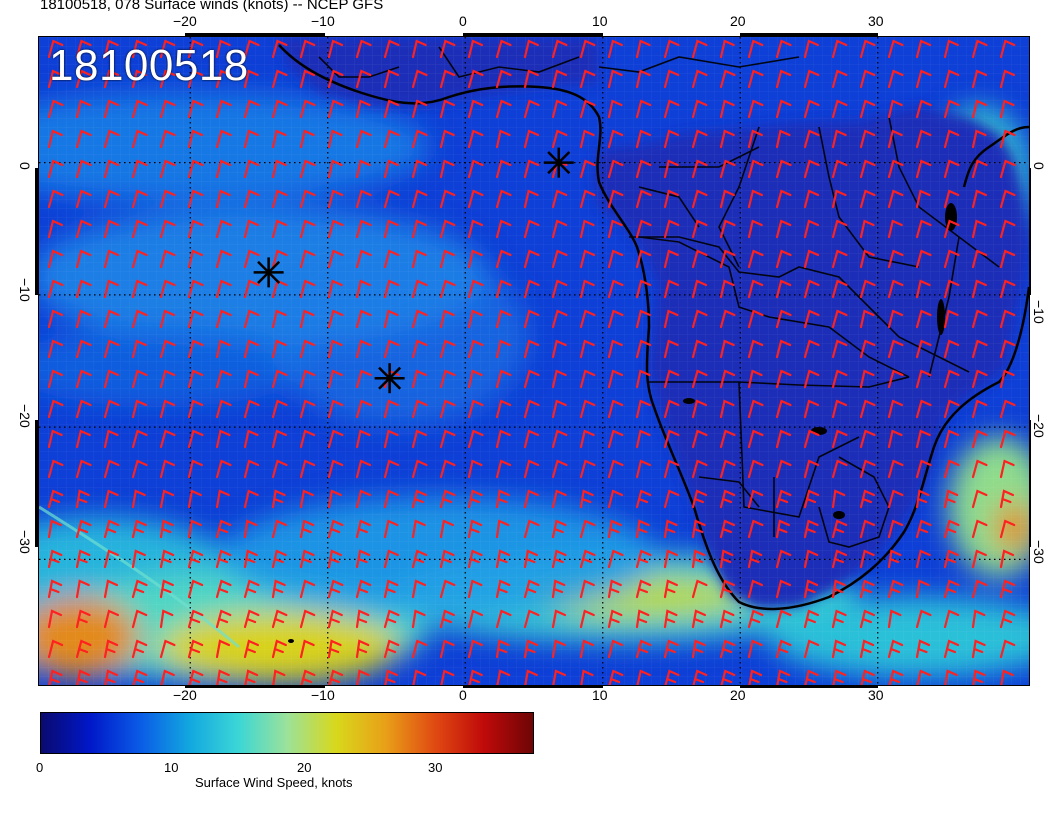 This screenshot has height=816, width=1056. What do you see at coordinates (600, 21) in the screenshot?
I see `lon-tick-top: 10` at bounding box center [600, 21].